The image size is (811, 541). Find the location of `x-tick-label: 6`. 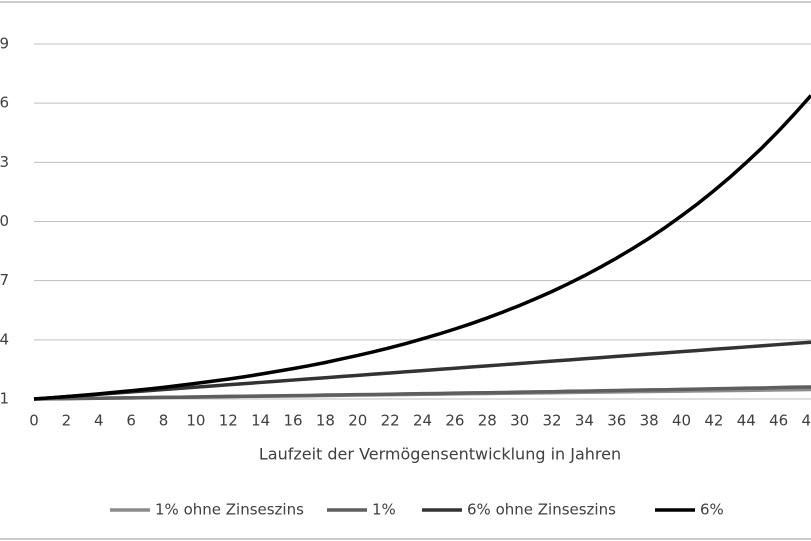

x-tick-label: 6 is located at coordinates (131, 421).